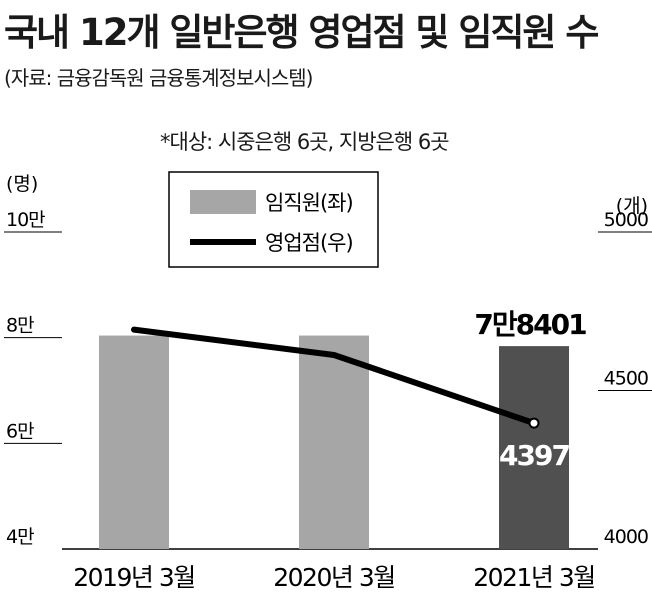  Describe the element at coordinates (158, 78) in the screenshot. I see `source-note: (자료: 금융감독원 금융통계정보시스템)` at that location.